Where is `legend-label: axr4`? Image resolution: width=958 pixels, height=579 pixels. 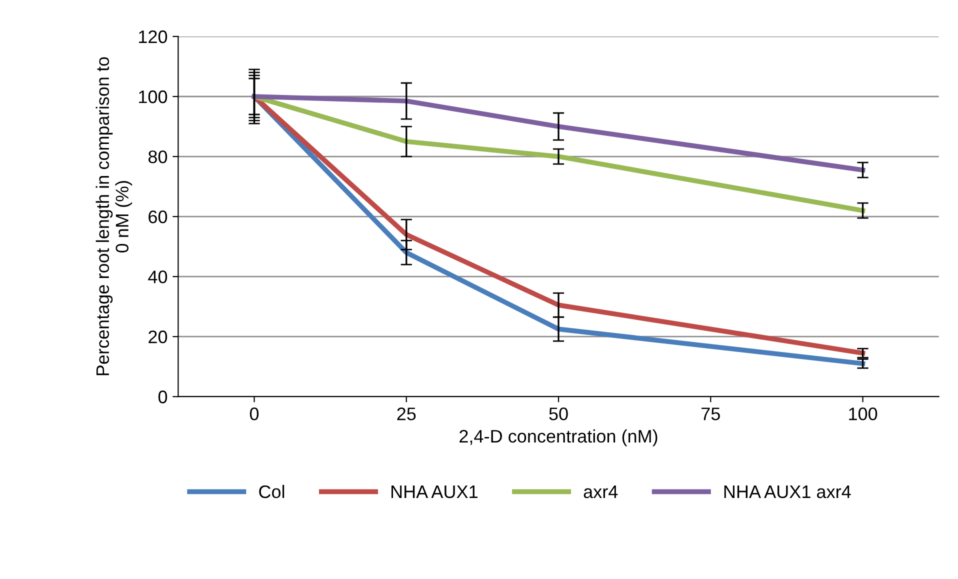
legend-label: axr4 is located at coordinates (601, 492).